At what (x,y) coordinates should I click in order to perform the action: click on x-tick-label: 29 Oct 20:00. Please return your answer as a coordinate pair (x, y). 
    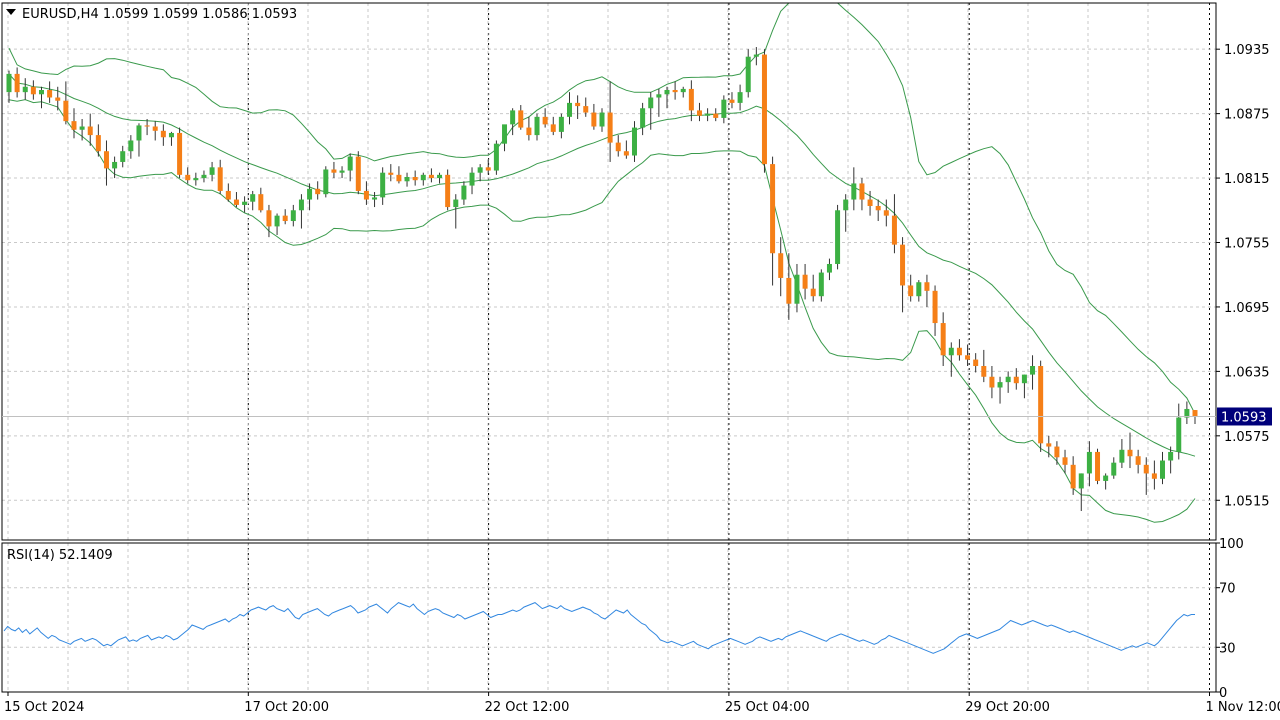
    Looking at the image, I should click on (1007, 707).